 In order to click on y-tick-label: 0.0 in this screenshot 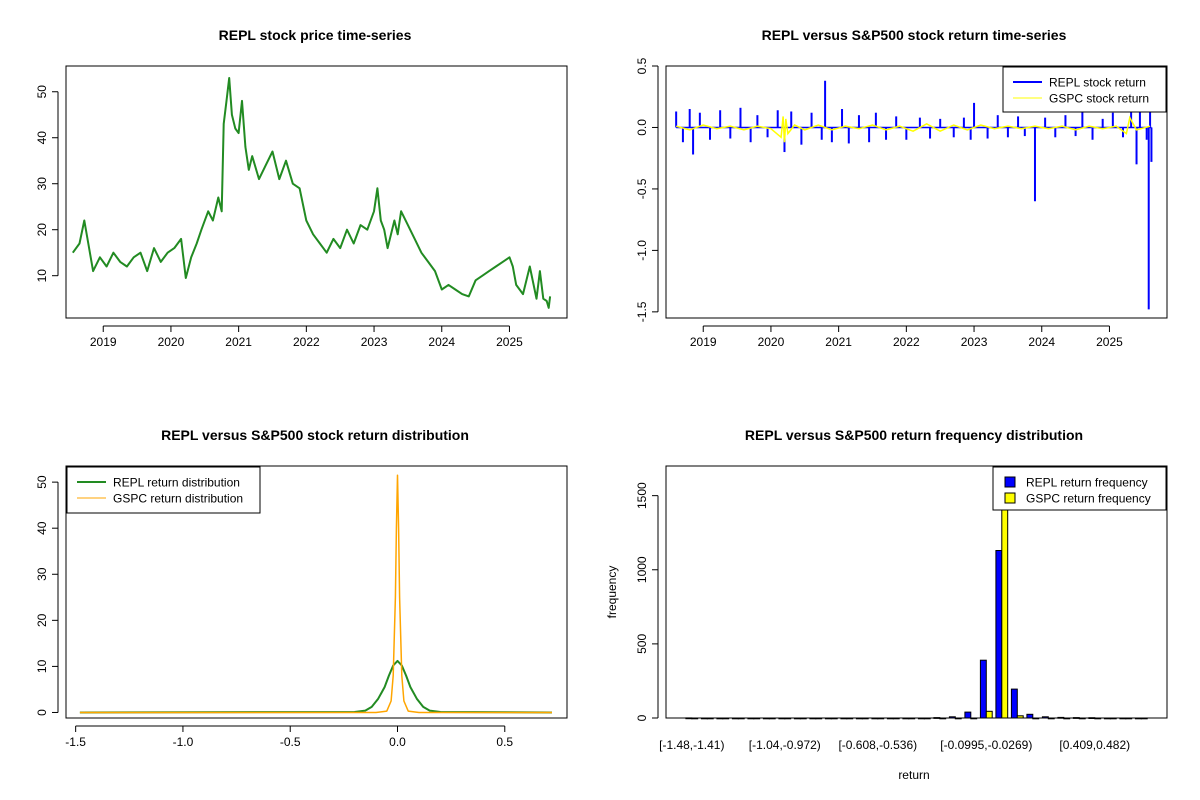, I will do `click(642, 127)`.